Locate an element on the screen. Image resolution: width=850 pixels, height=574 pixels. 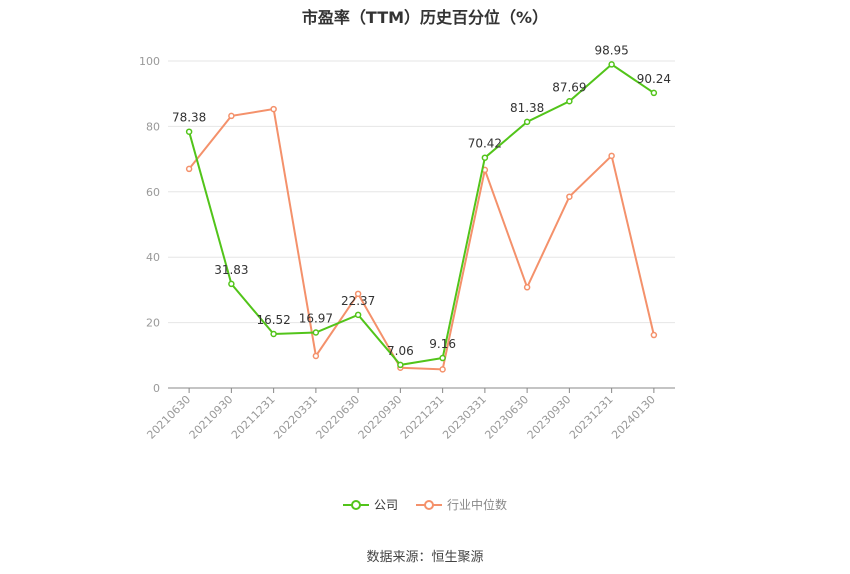
x-tick-label: 20230630 is located at coordinates (506, 417).